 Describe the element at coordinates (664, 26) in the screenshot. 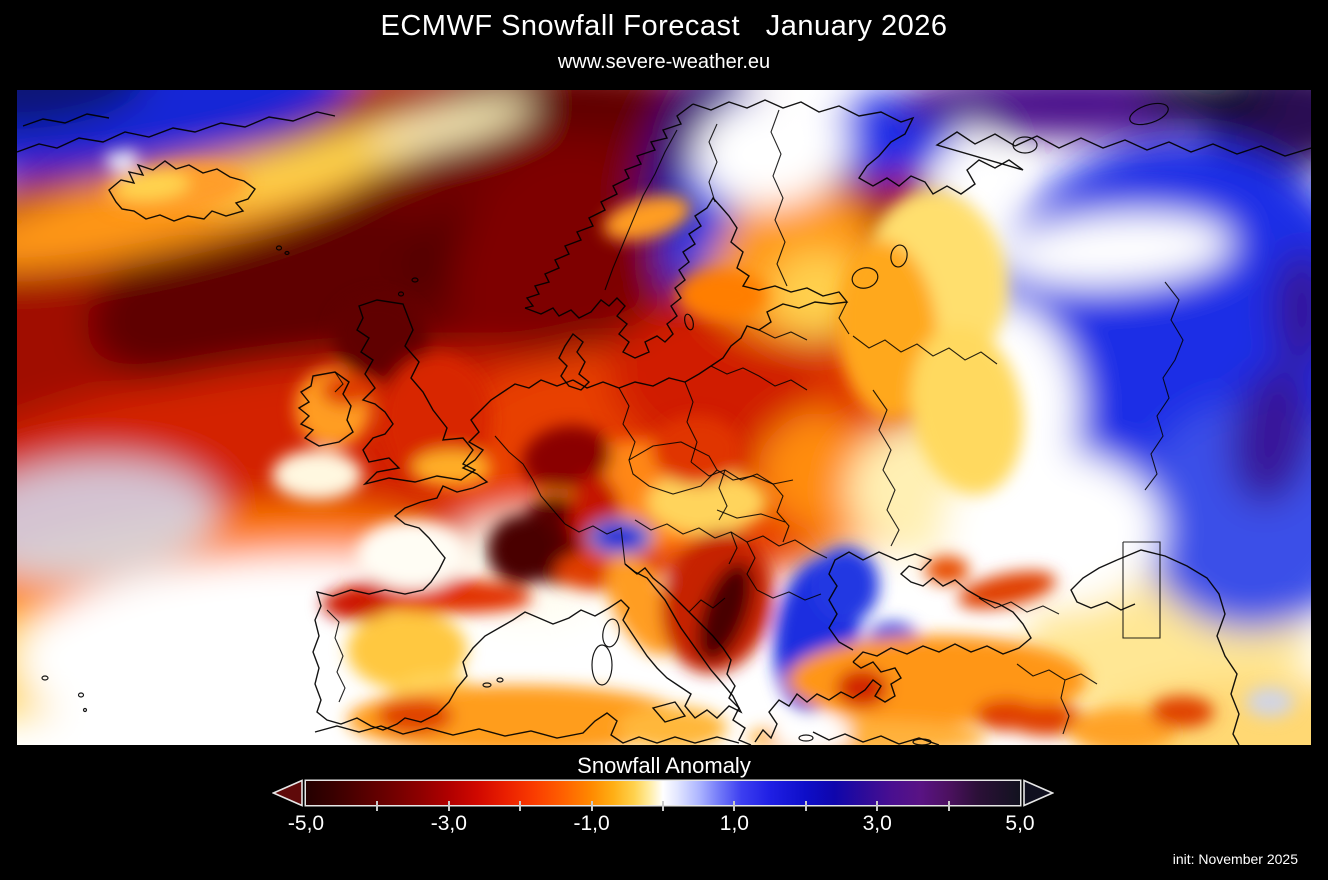

I see `page-title: ECMWF Snowfall Forecast January 2026` at that location.